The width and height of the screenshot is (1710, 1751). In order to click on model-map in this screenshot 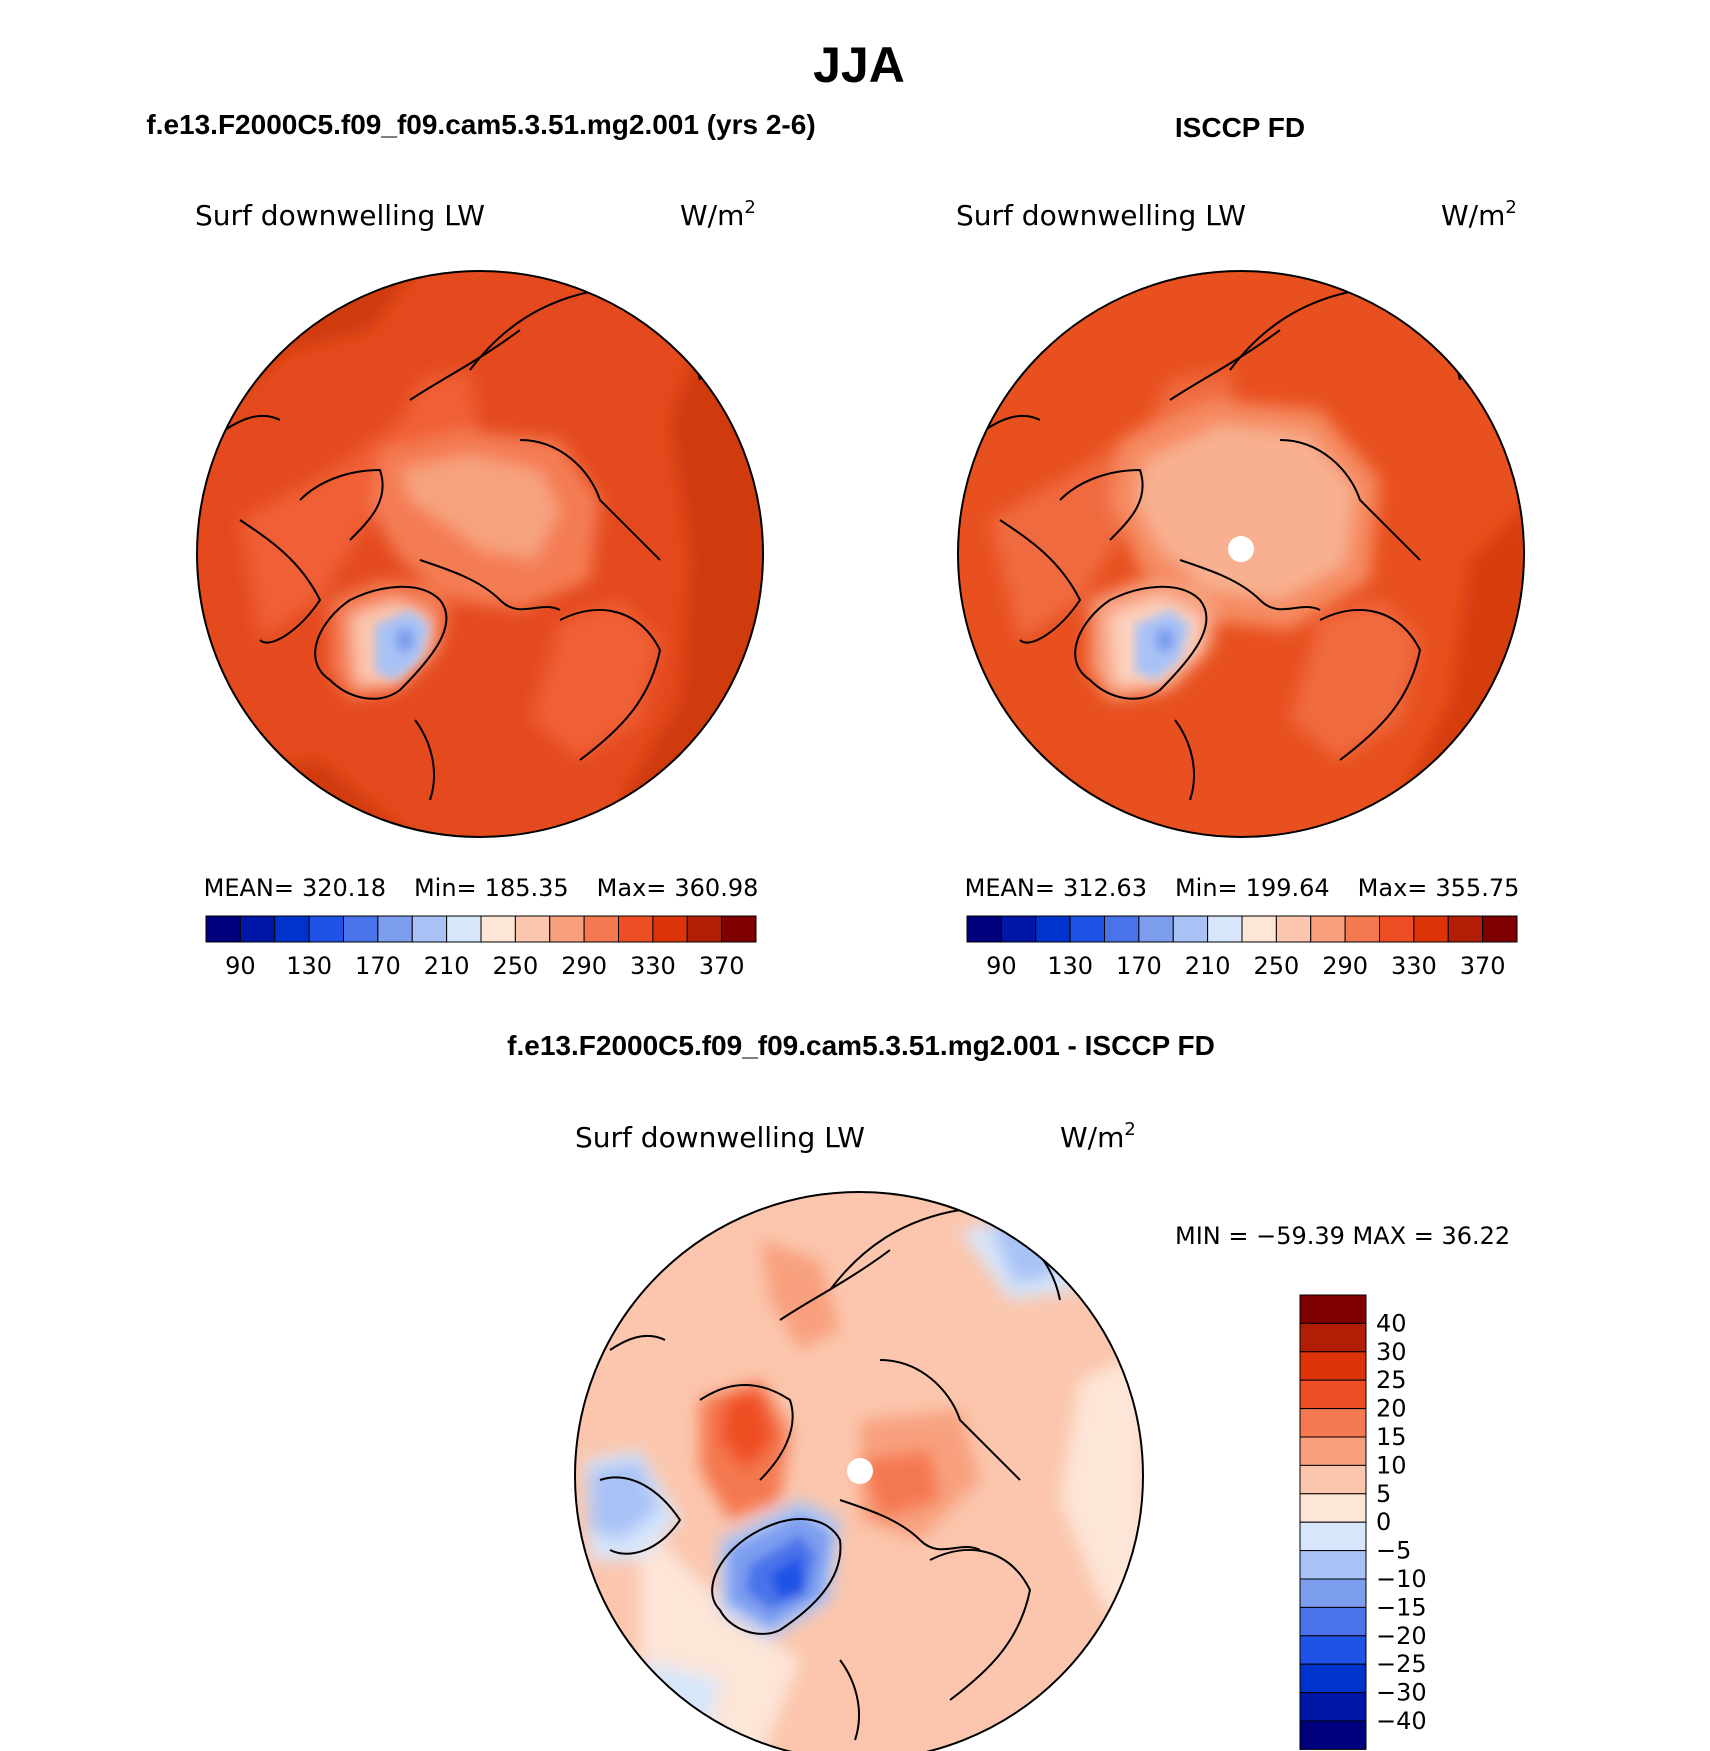, I will do `click(480, 554)`.